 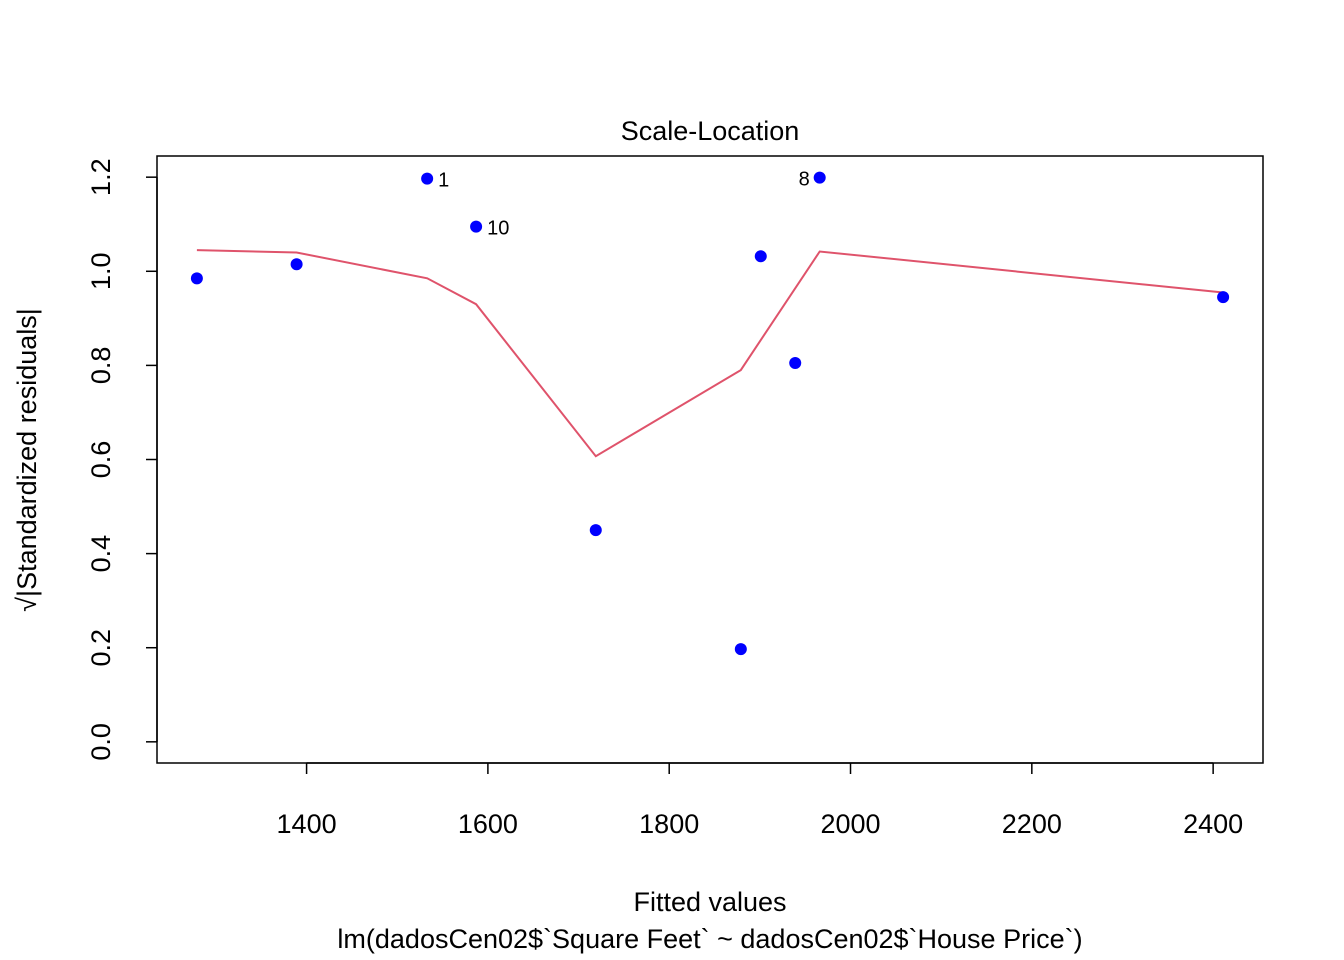 What do you see at coordinates (1032, 824) in the screenshot?
I see `x-tick-label: 2200` at bounding box center [1032, 824].